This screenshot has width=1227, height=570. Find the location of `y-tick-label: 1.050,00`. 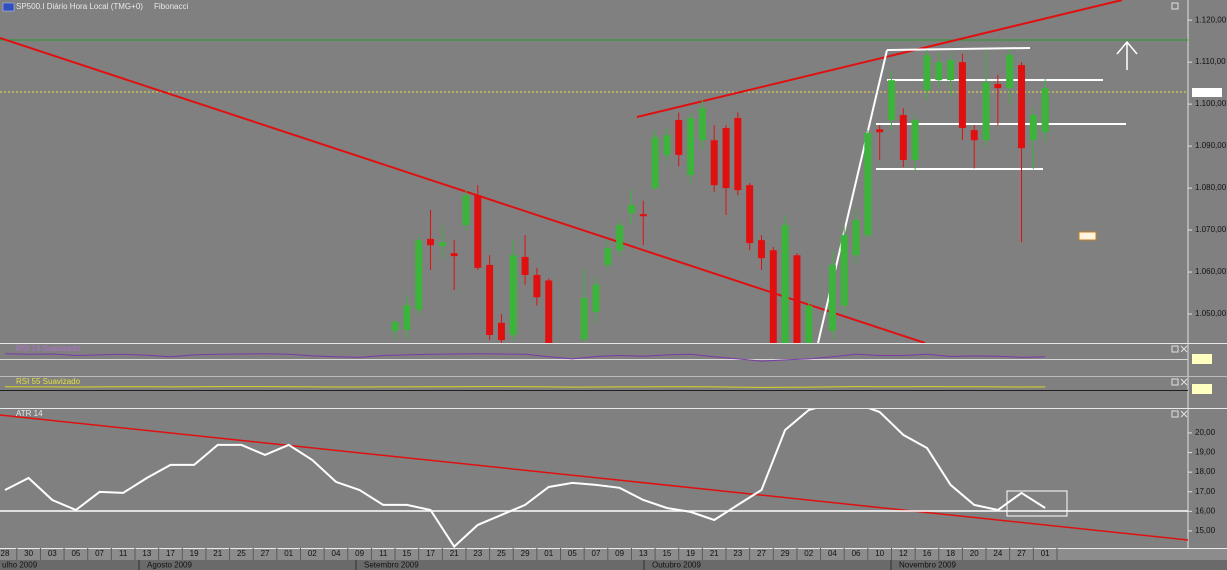

y-tick-label: 1.050,00 is located at coordinates (1211, 313).